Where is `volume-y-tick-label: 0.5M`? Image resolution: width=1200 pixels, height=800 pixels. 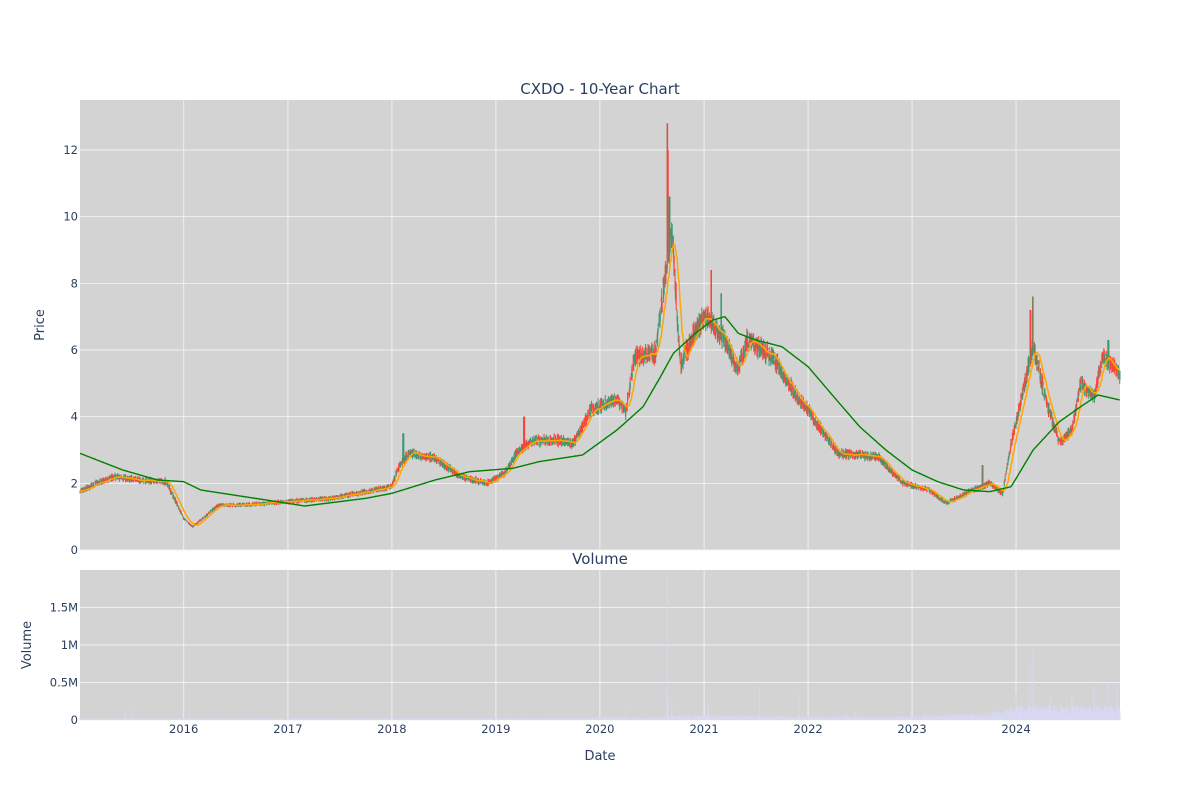 volume-y-tick-label: 0.5M is located at coordinates (64, 683).